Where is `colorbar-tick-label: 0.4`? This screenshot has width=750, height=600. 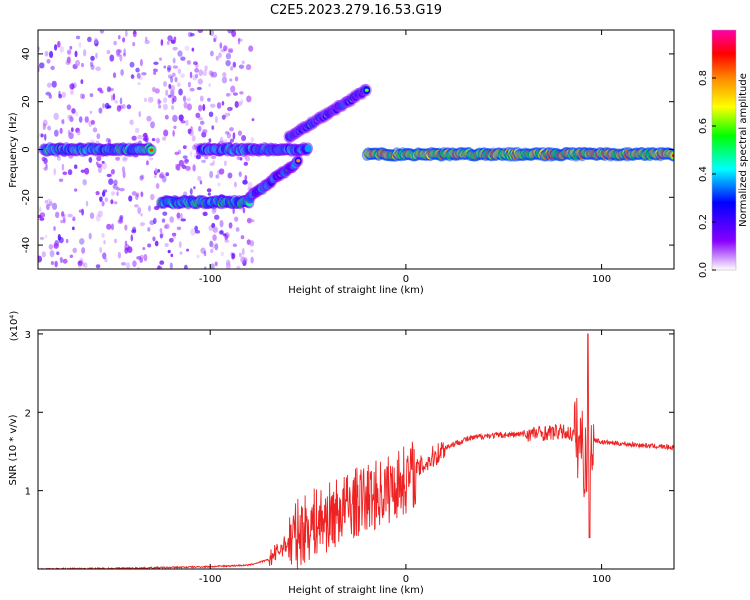
colorbar-tick-label: 0.4 is located at coordinates (703, 174).